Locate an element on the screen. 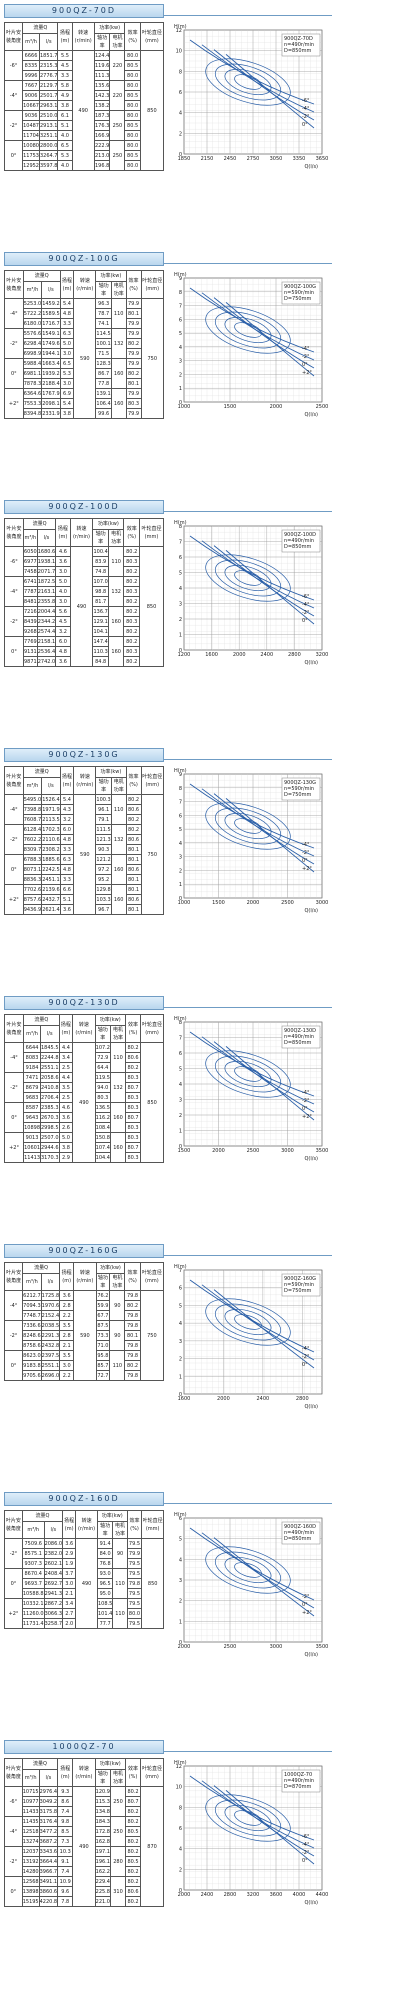 This screenshot has width=400, height=1989. x-tick-label: 1600 is located at coordinates (211, 655).